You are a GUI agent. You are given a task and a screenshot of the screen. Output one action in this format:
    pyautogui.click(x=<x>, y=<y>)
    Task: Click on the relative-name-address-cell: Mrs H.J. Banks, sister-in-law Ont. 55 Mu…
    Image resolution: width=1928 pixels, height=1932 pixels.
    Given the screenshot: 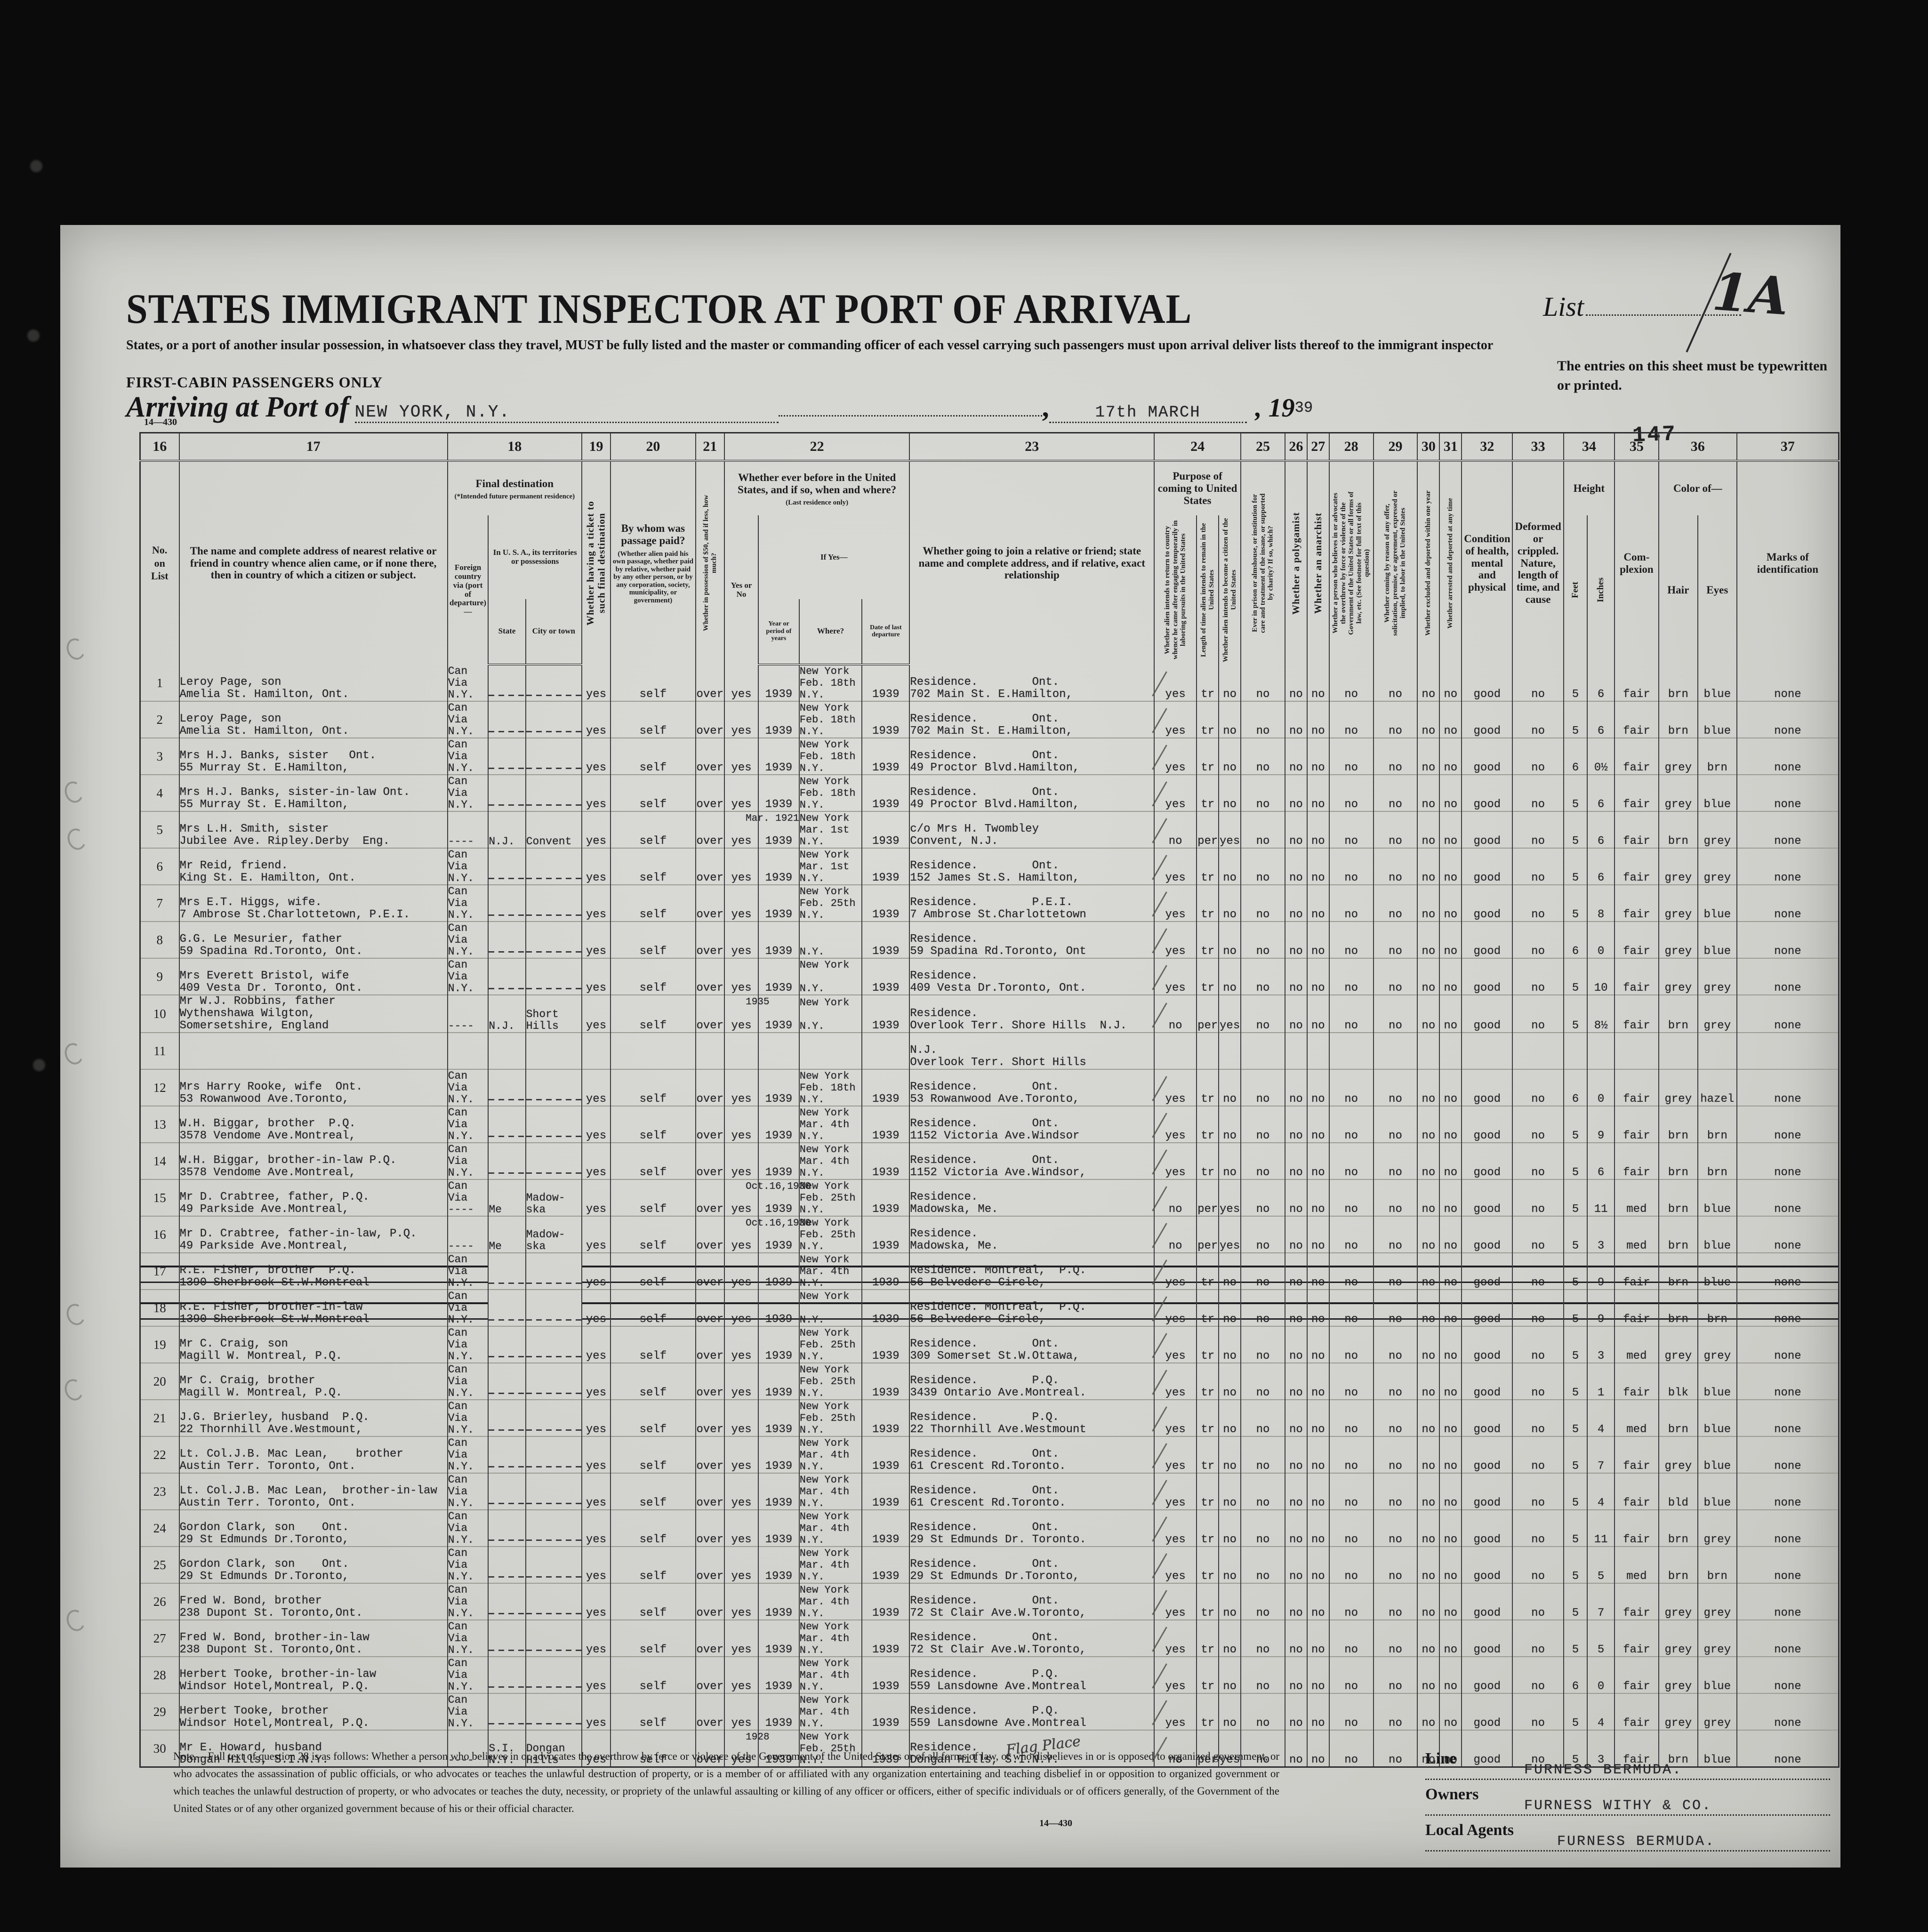 What is the action you would take?
    pyautogui.click(x=313, y=793)
    